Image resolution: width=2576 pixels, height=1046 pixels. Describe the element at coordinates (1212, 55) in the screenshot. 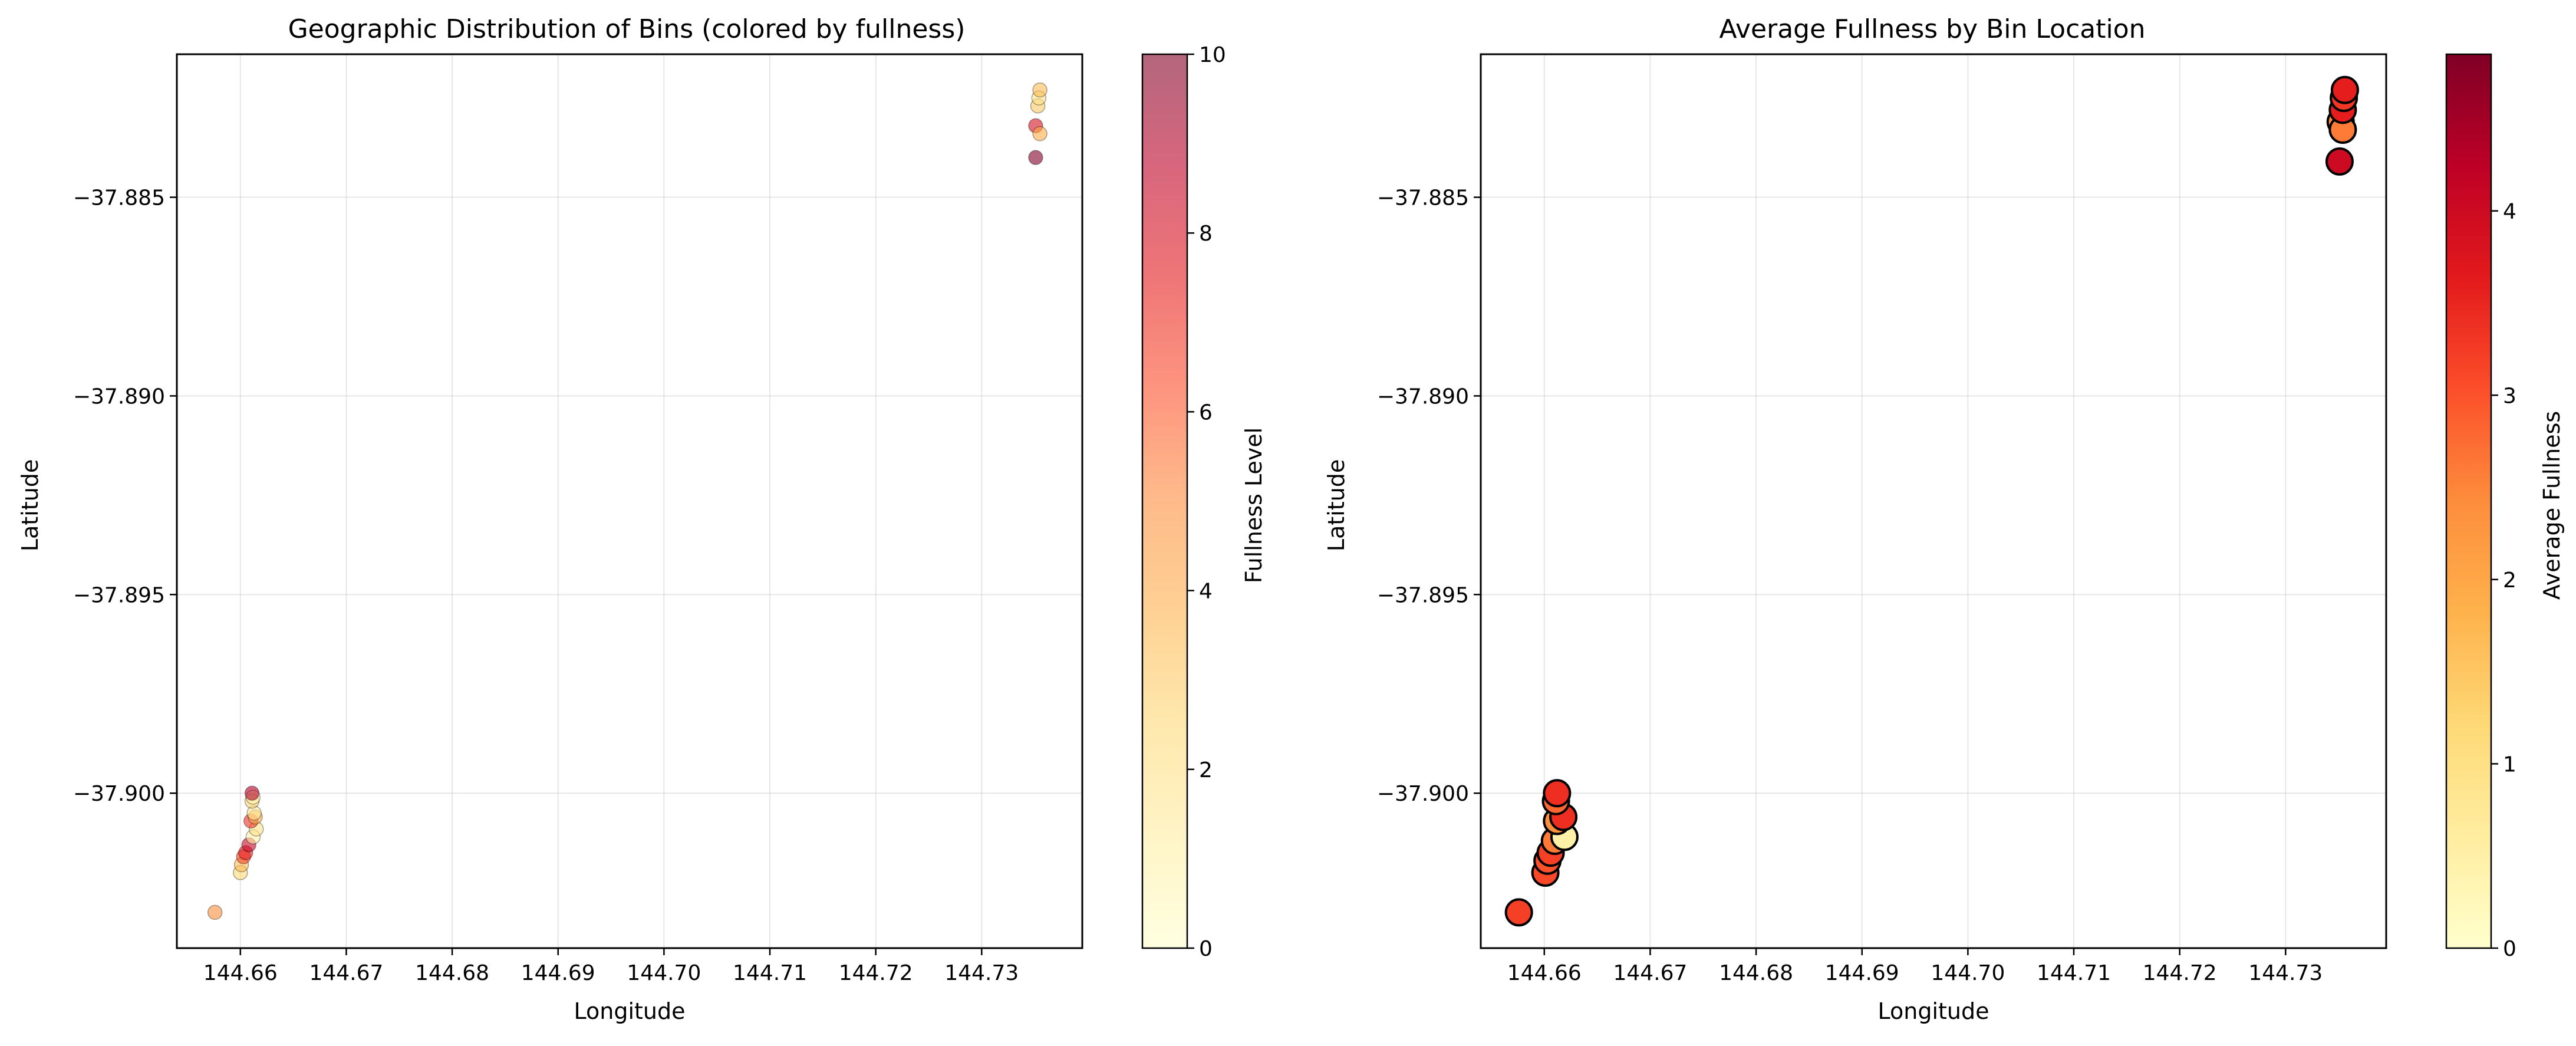

I see `colorbar-tick-label: 10` at that location.